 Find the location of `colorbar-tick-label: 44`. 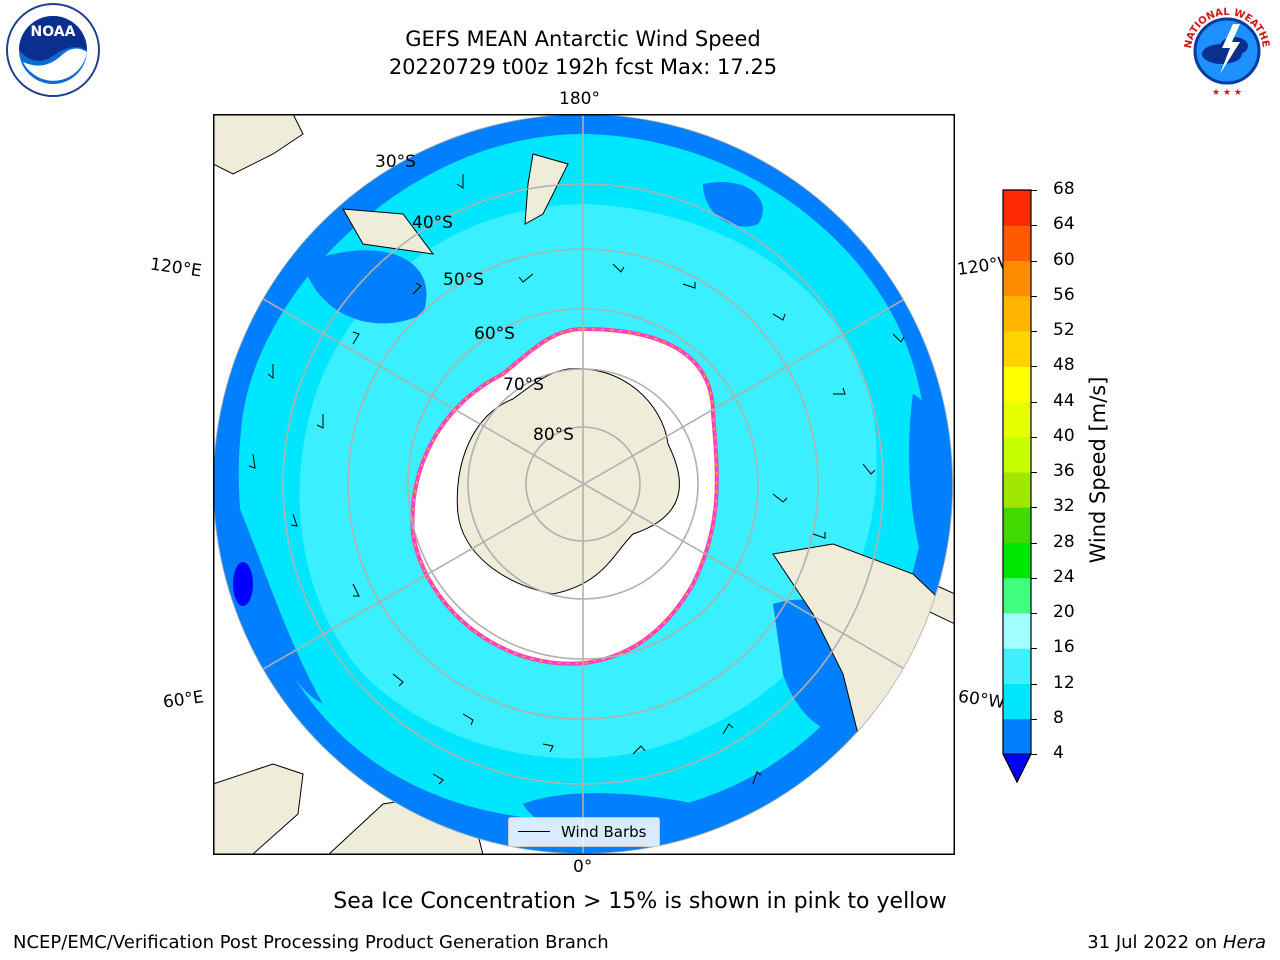

colorbar-tick-label: 44 is located at coordinates (1064, 400).